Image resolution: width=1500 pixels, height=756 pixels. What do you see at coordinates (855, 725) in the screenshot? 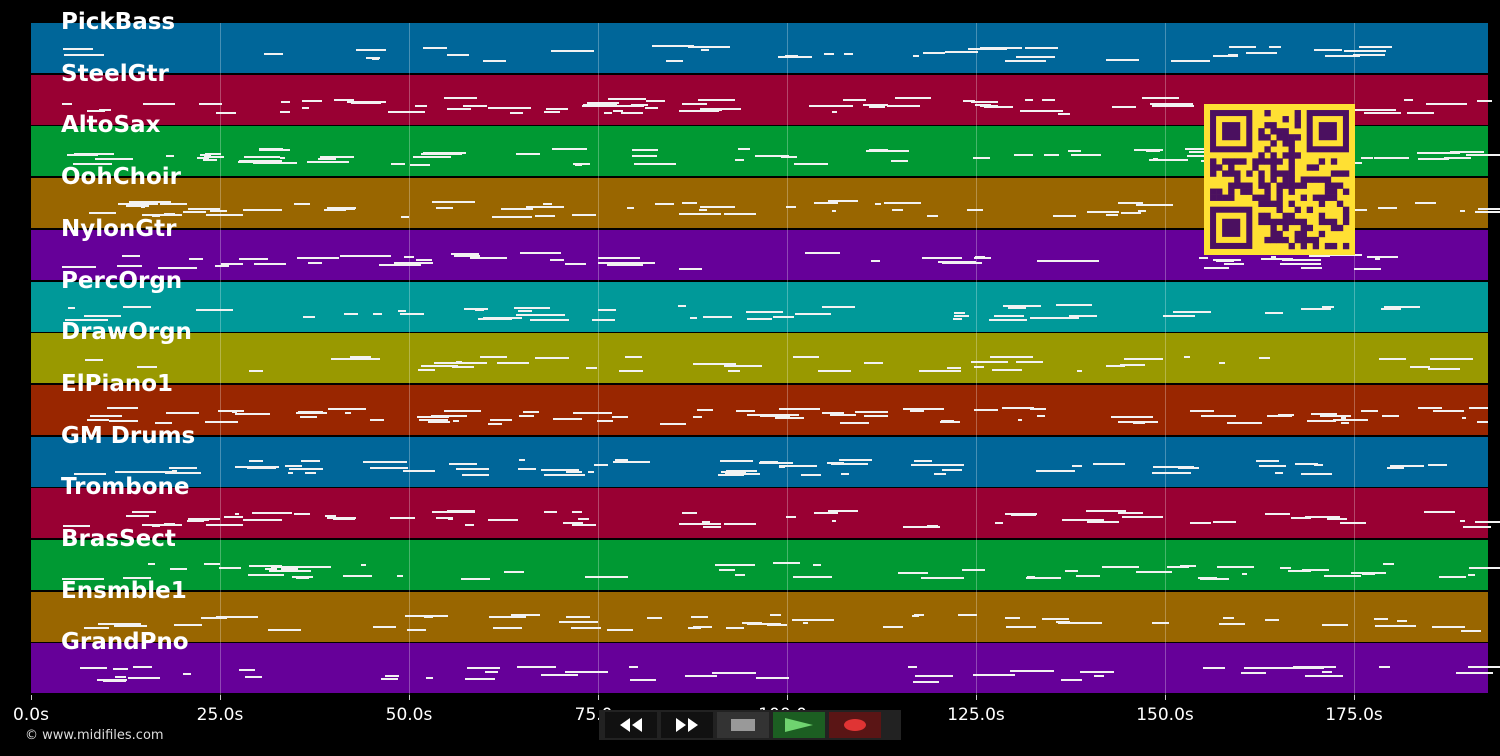
I see `record-button` at bounding box center [855, 725].